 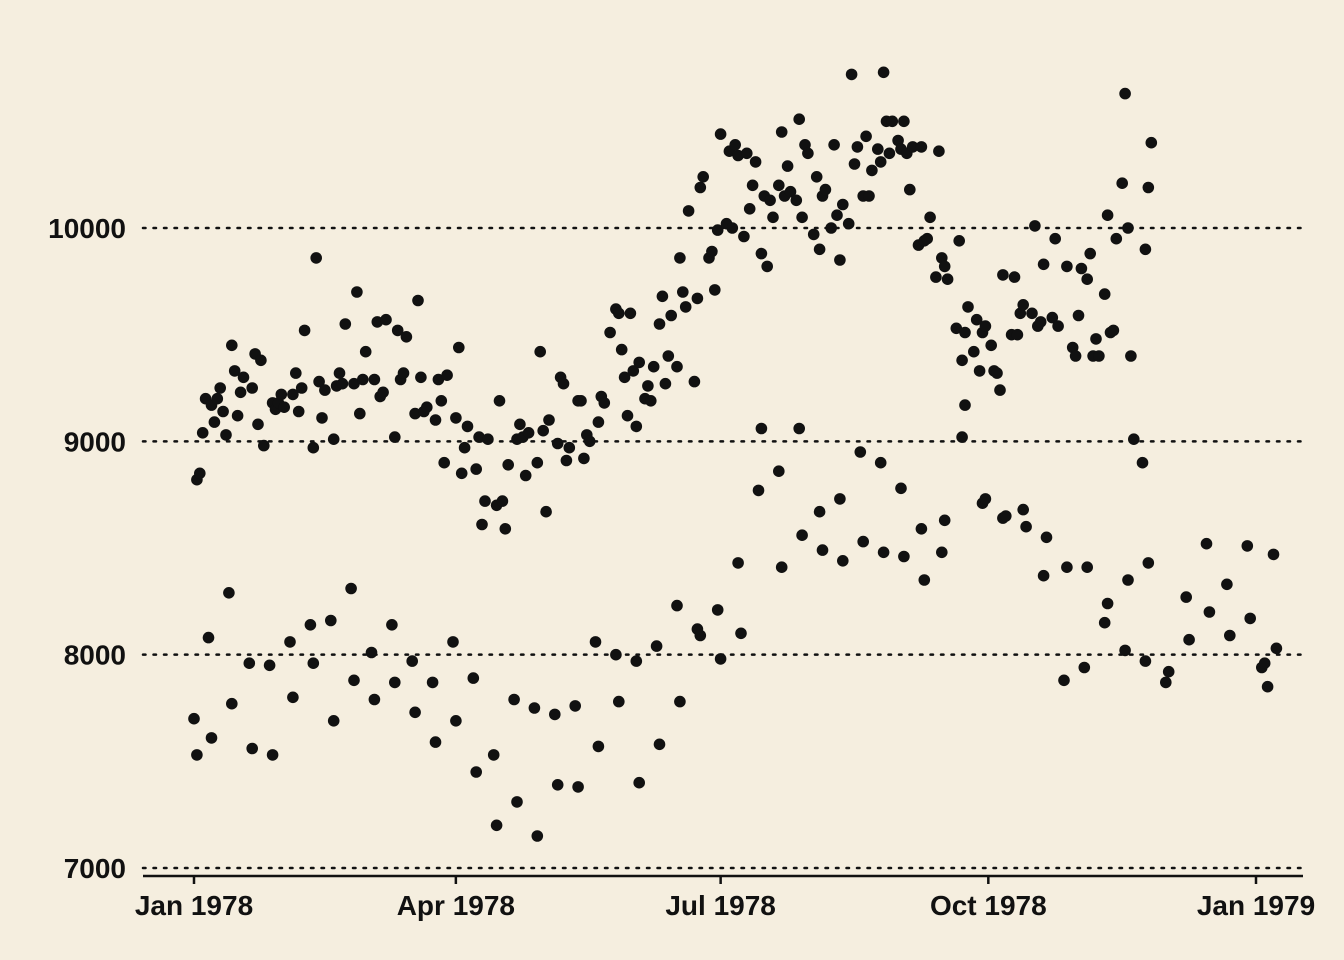 I want to click on x-tick-label: Jan 1979, so click(x=1256, y=905).